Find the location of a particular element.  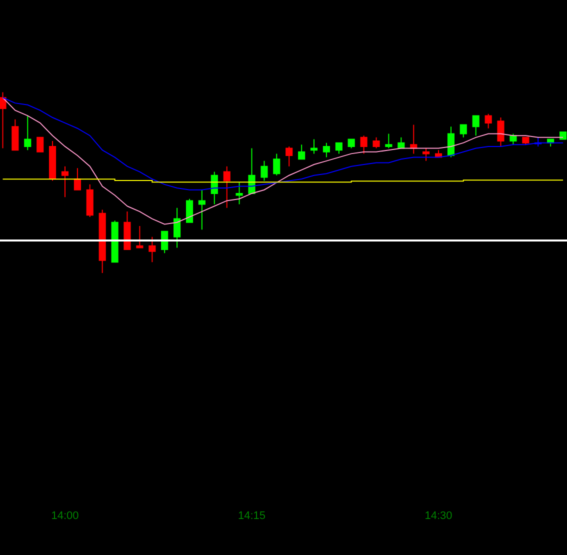

x-tick-label: 14:15 is located at coordinates (252, 516).